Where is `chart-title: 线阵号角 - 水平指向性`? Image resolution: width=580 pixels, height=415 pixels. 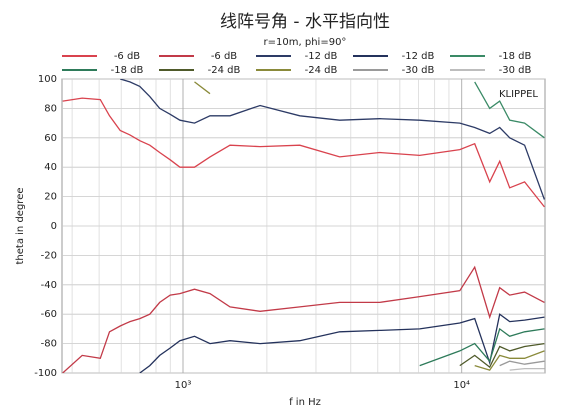
chart-title: 线阵号角 - 水平指向性 is located at coordinates (305, 22).